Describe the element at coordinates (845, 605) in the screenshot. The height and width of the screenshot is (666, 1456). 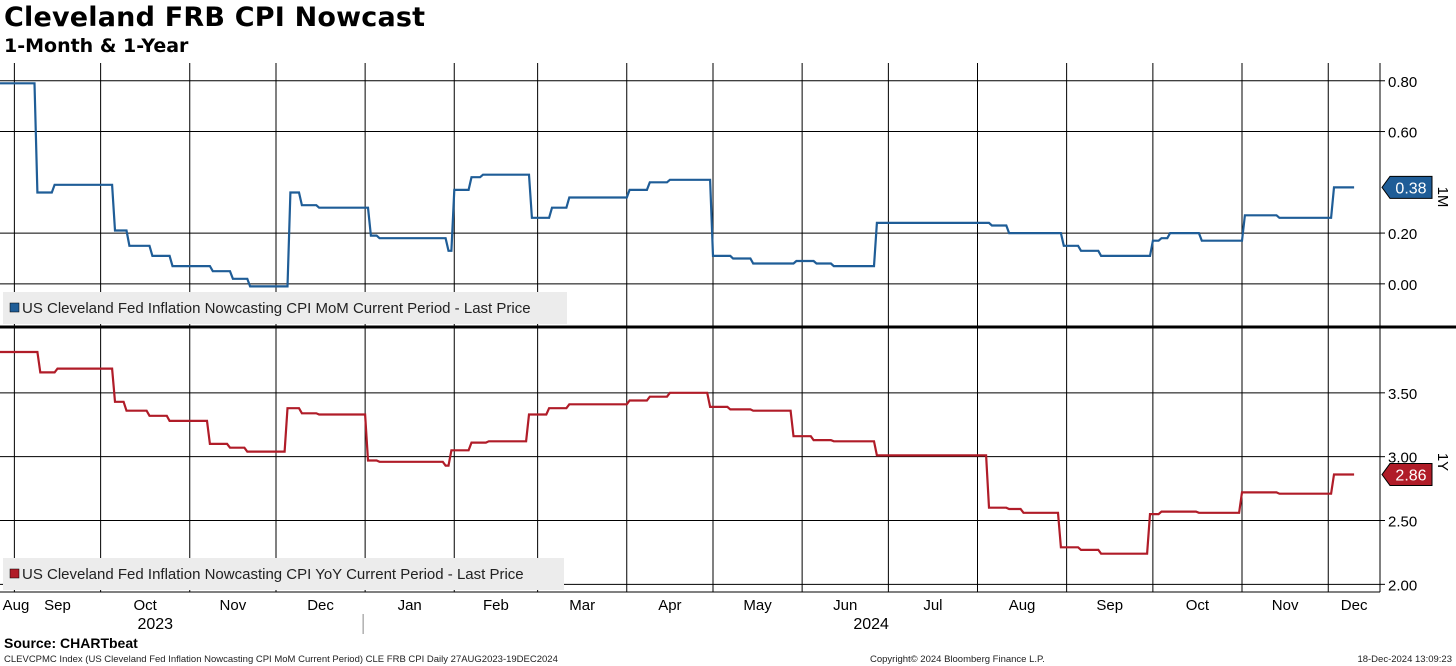
I see `x-month-label: Jun` at that location.